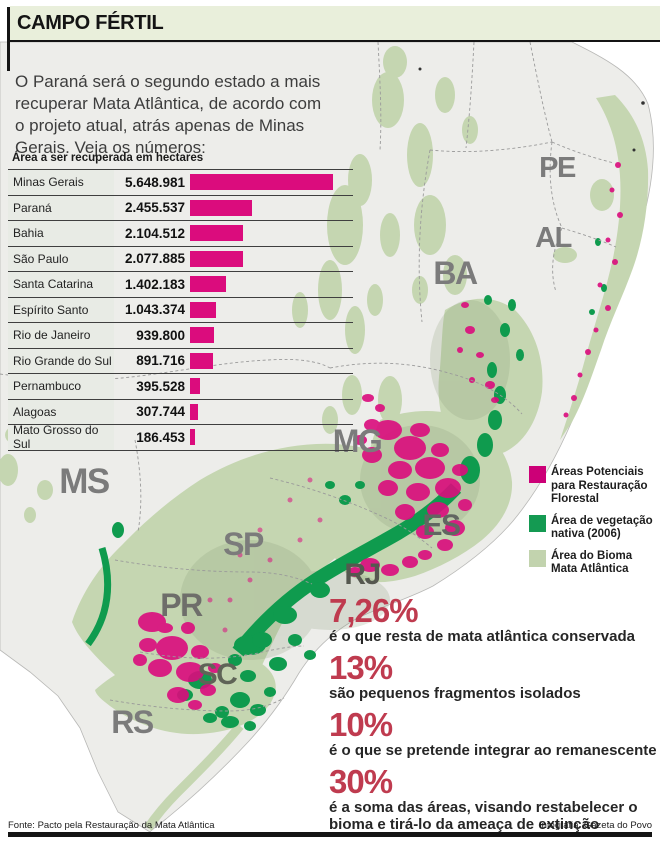  I want to click on legend-item: Área de vegetação nativa (2006), so click(593, 528).